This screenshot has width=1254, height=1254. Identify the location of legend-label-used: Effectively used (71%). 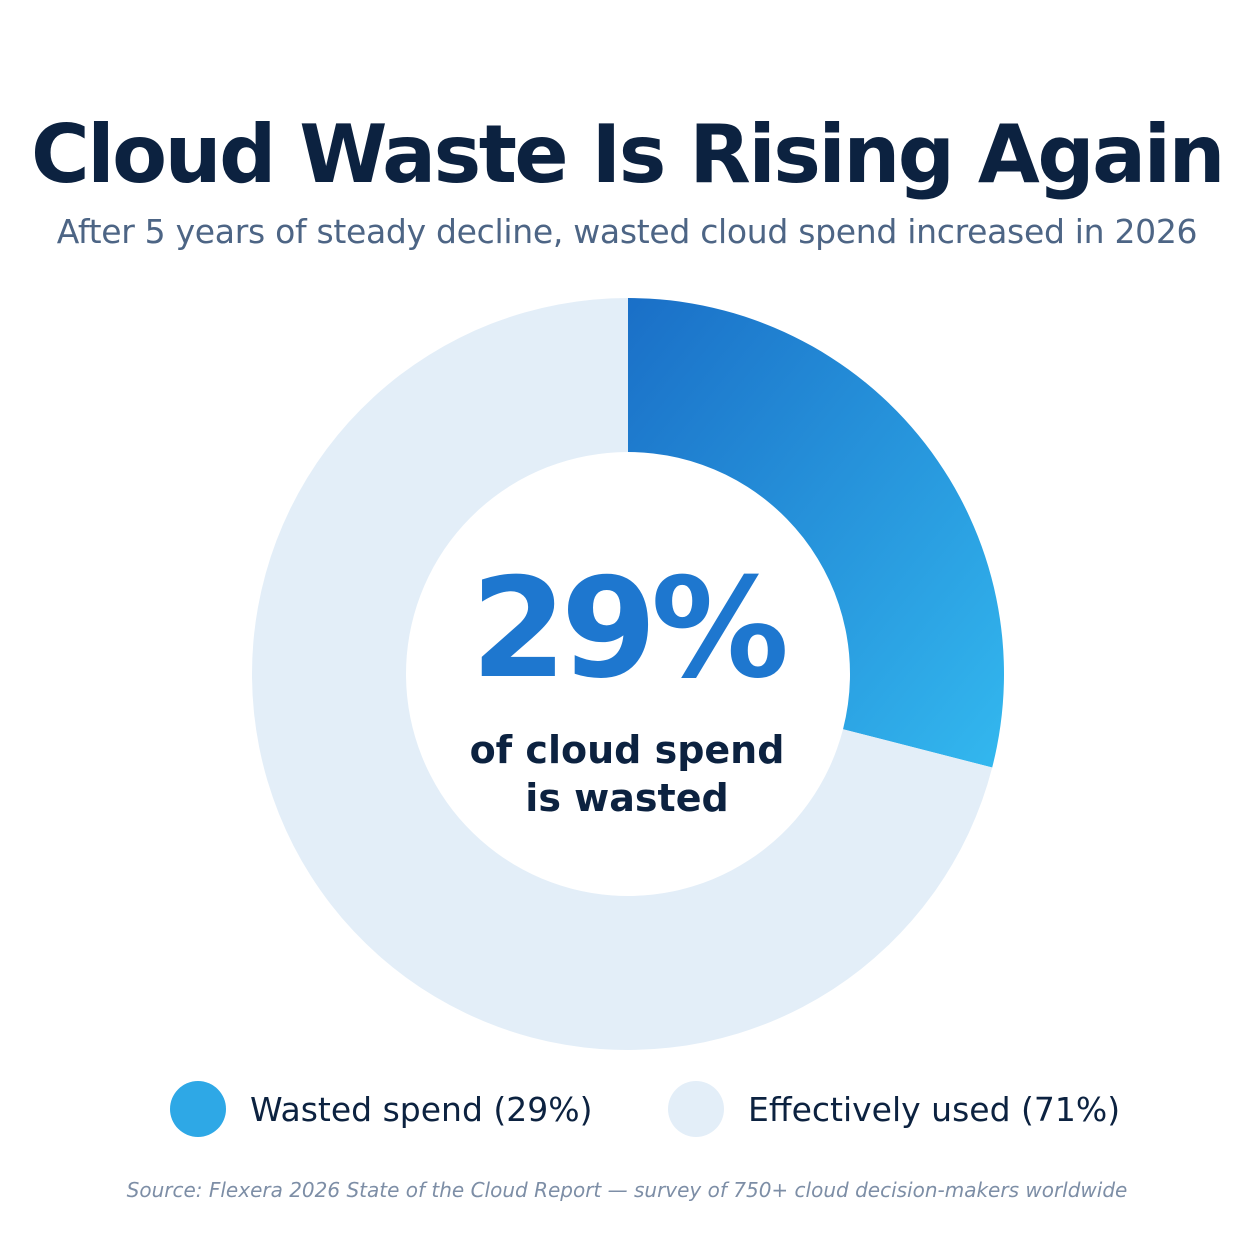
(934, 1109).